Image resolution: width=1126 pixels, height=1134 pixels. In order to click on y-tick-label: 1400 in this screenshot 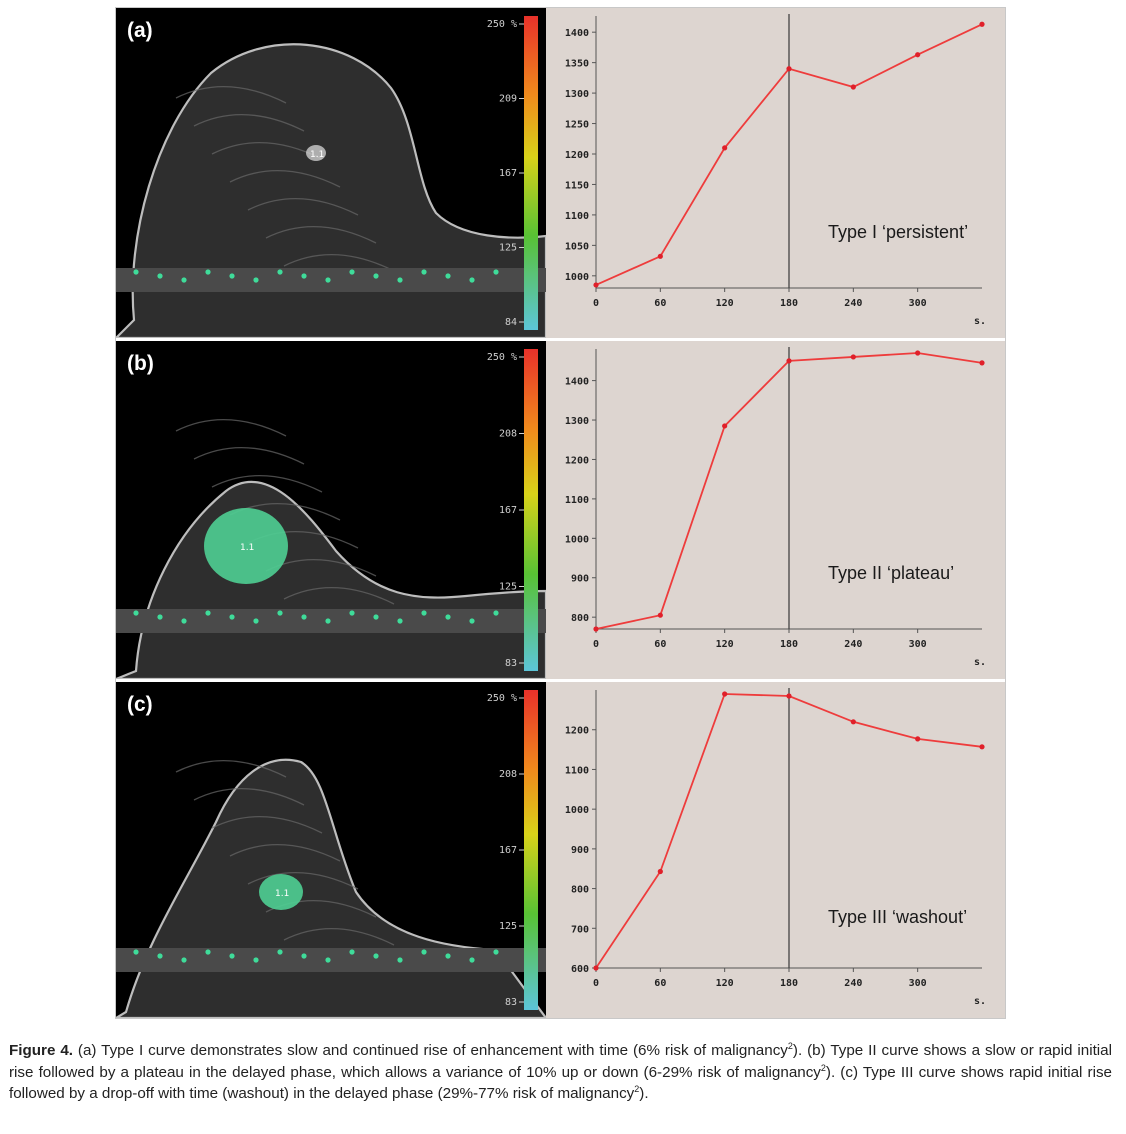, I will do `click(577, 33)`.